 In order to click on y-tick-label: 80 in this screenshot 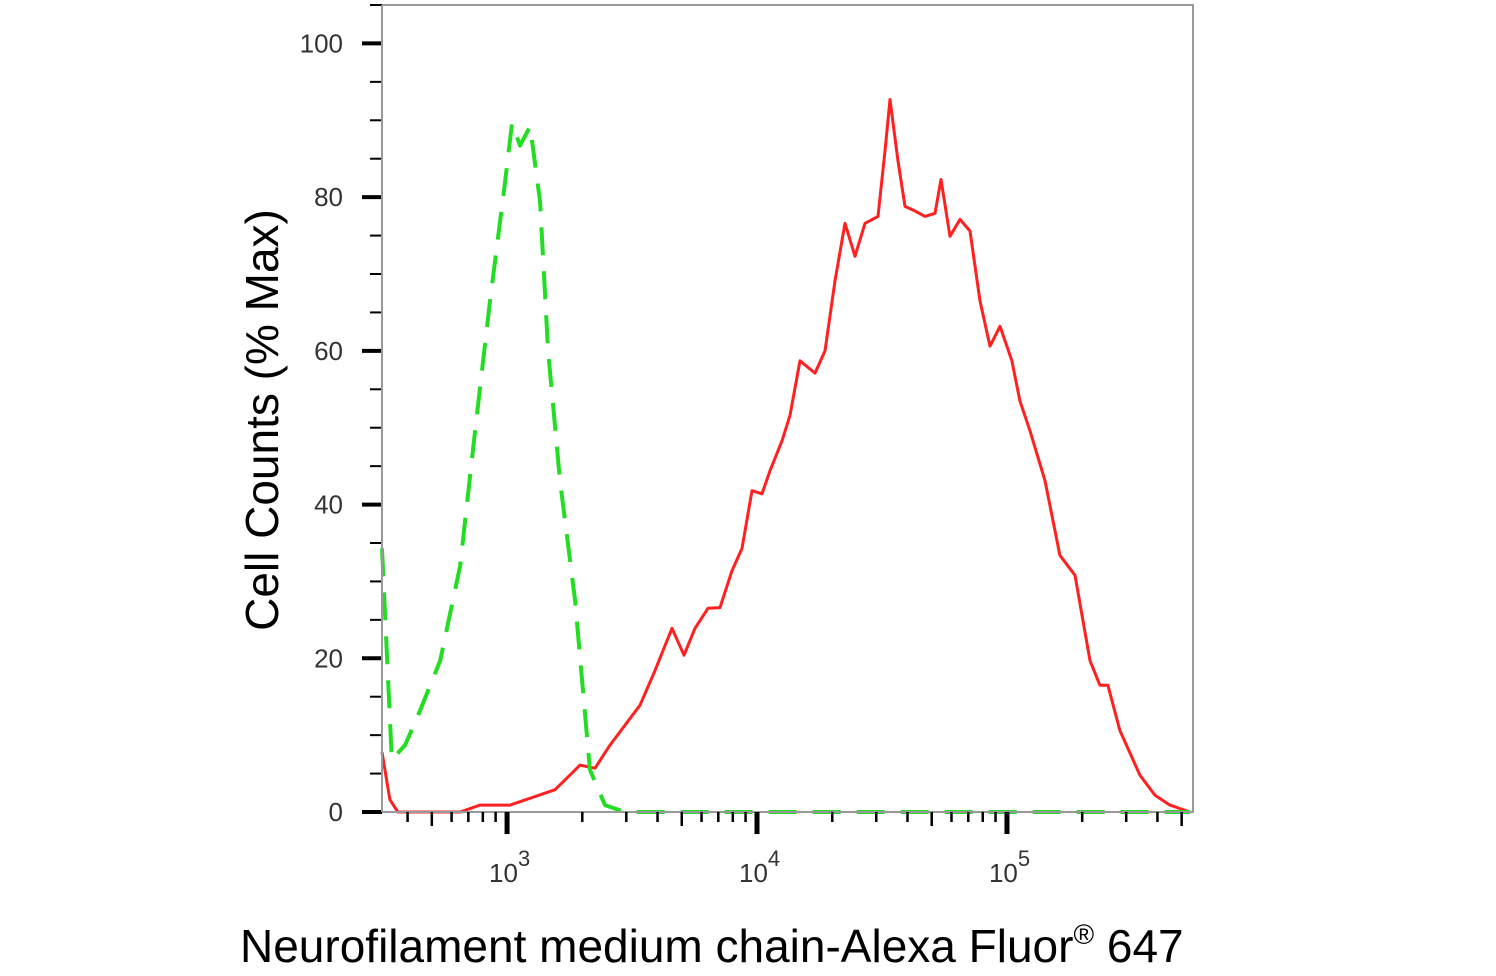, I will do `click(328, 197)`.